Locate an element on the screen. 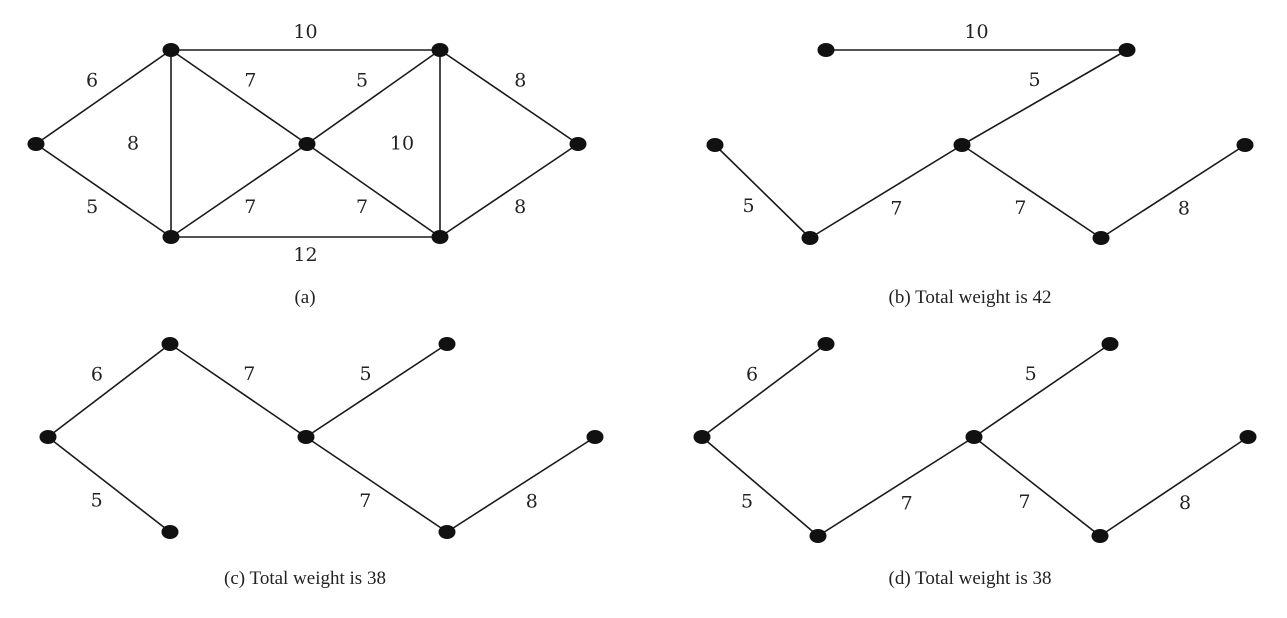 Image resolution: width=1287 pixels, height=618 pixels. panel-c: 6 5 7 5 7 8 is located at coordinates (321, 438).